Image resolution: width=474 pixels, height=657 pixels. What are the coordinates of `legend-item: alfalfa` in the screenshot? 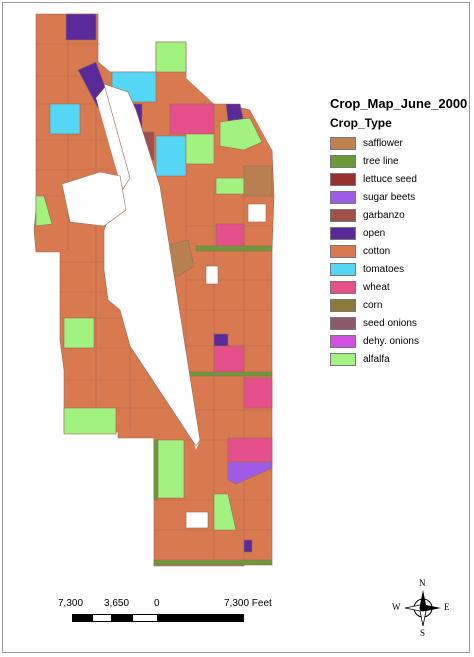 It's located at (398, 359).